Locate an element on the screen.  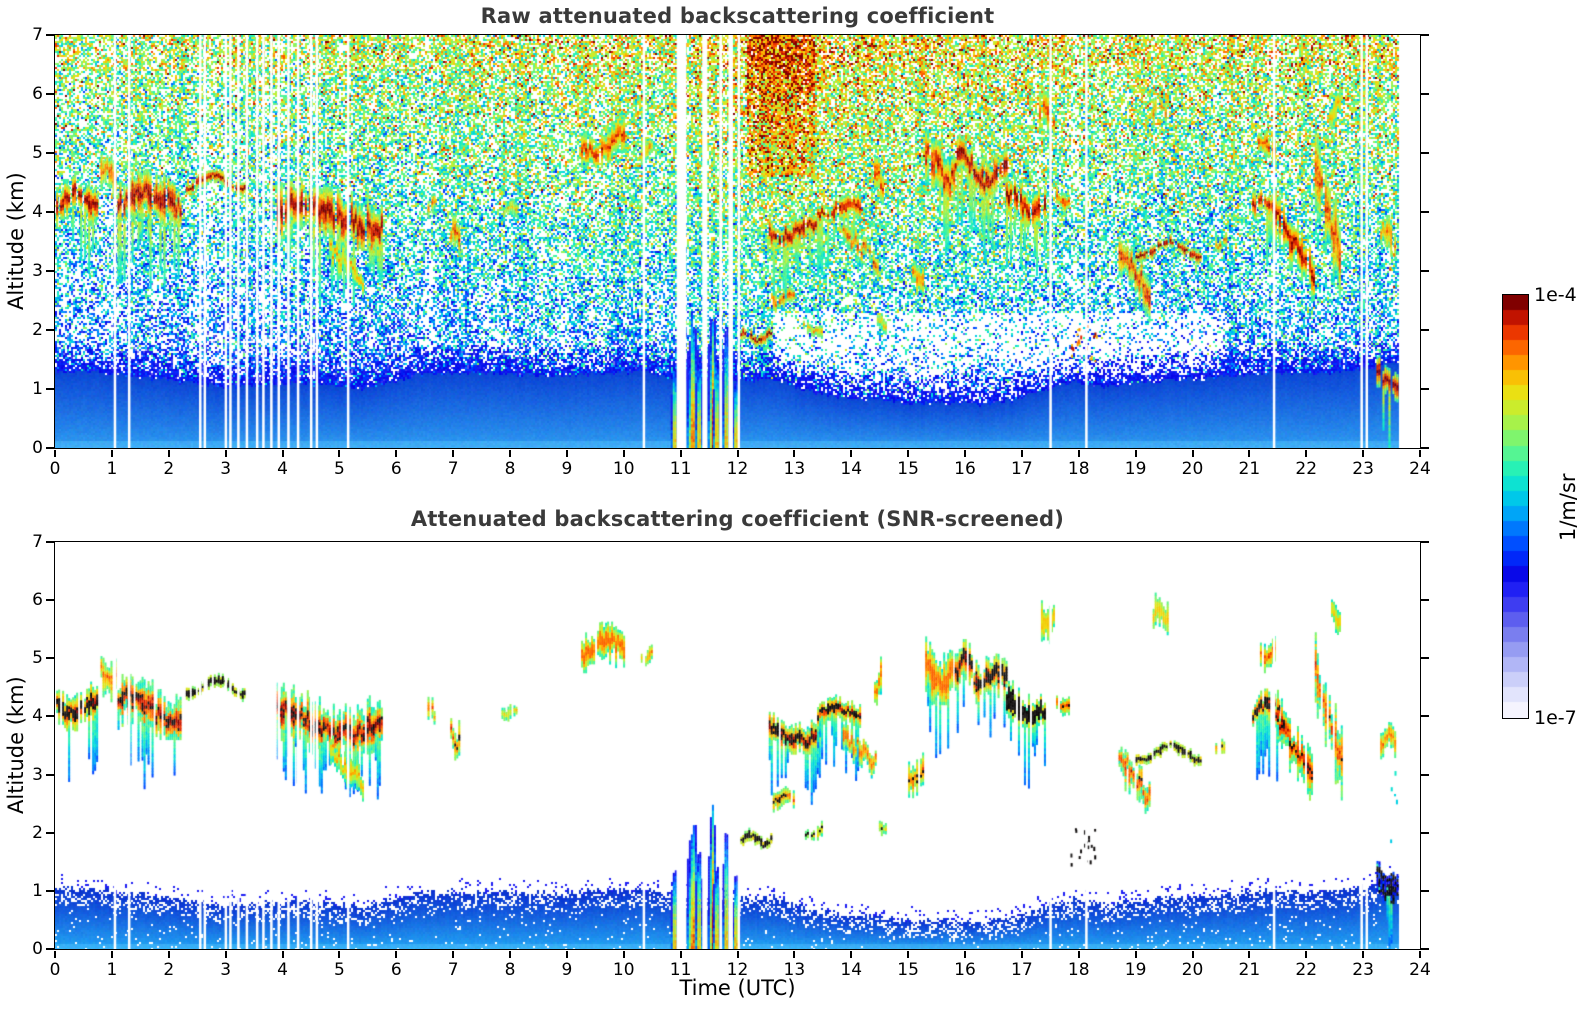
colorbar-canvas is located at coordinates (1515, 506).